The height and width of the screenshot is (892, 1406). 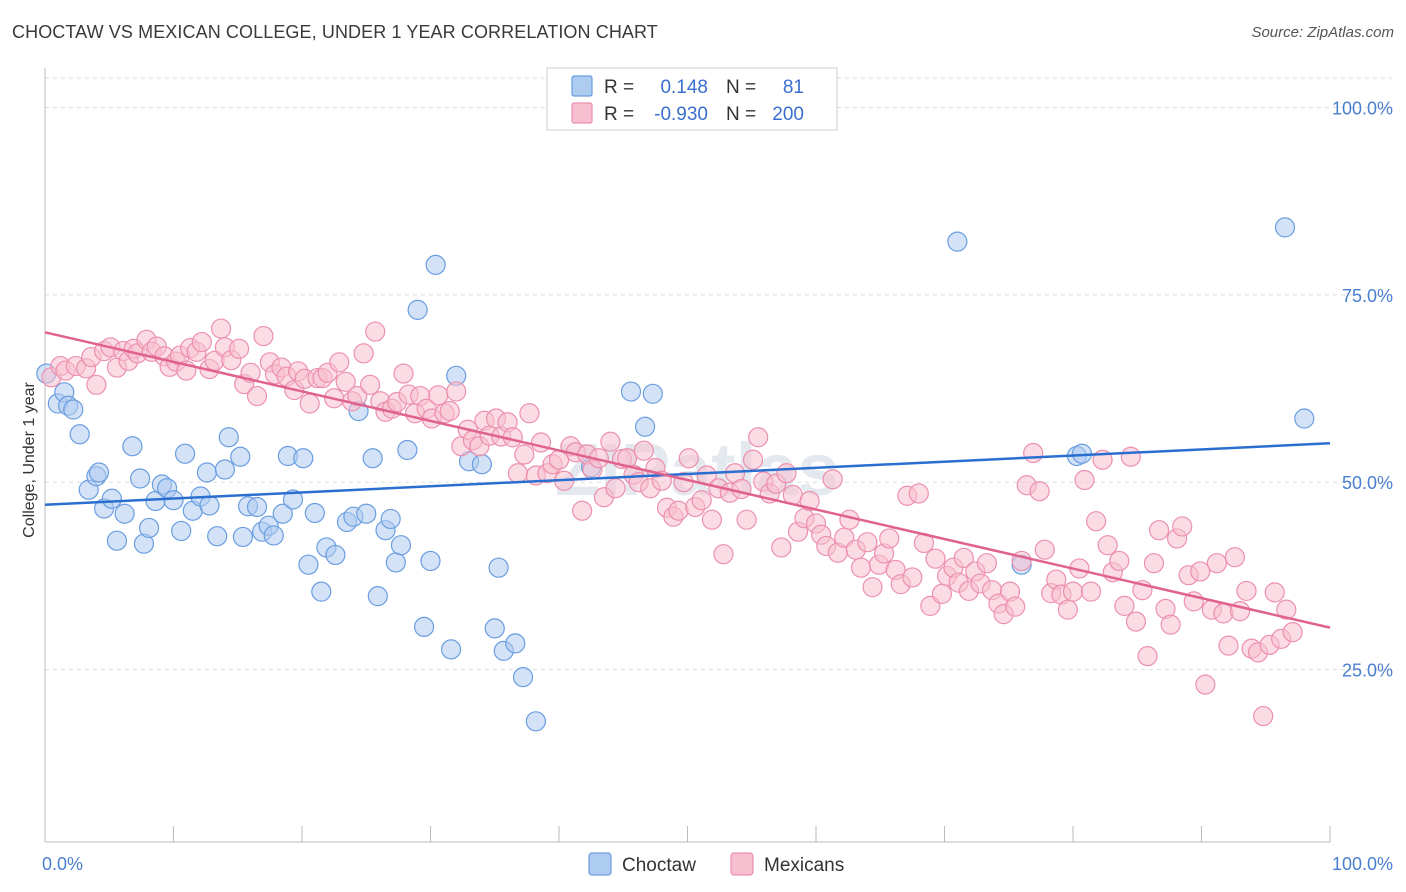 I want to click on legend-n-label-mexicans: N =, so click(x=741, y=114).